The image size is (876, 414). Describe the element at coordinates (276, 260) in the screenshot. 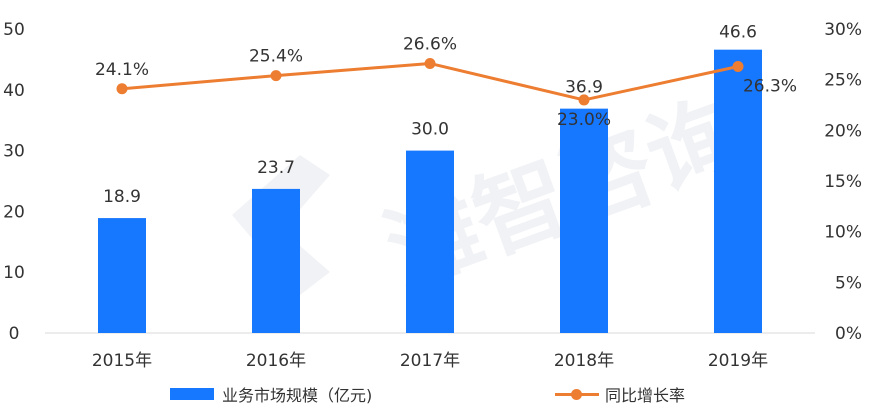

I see `bar-2016年` at that location.